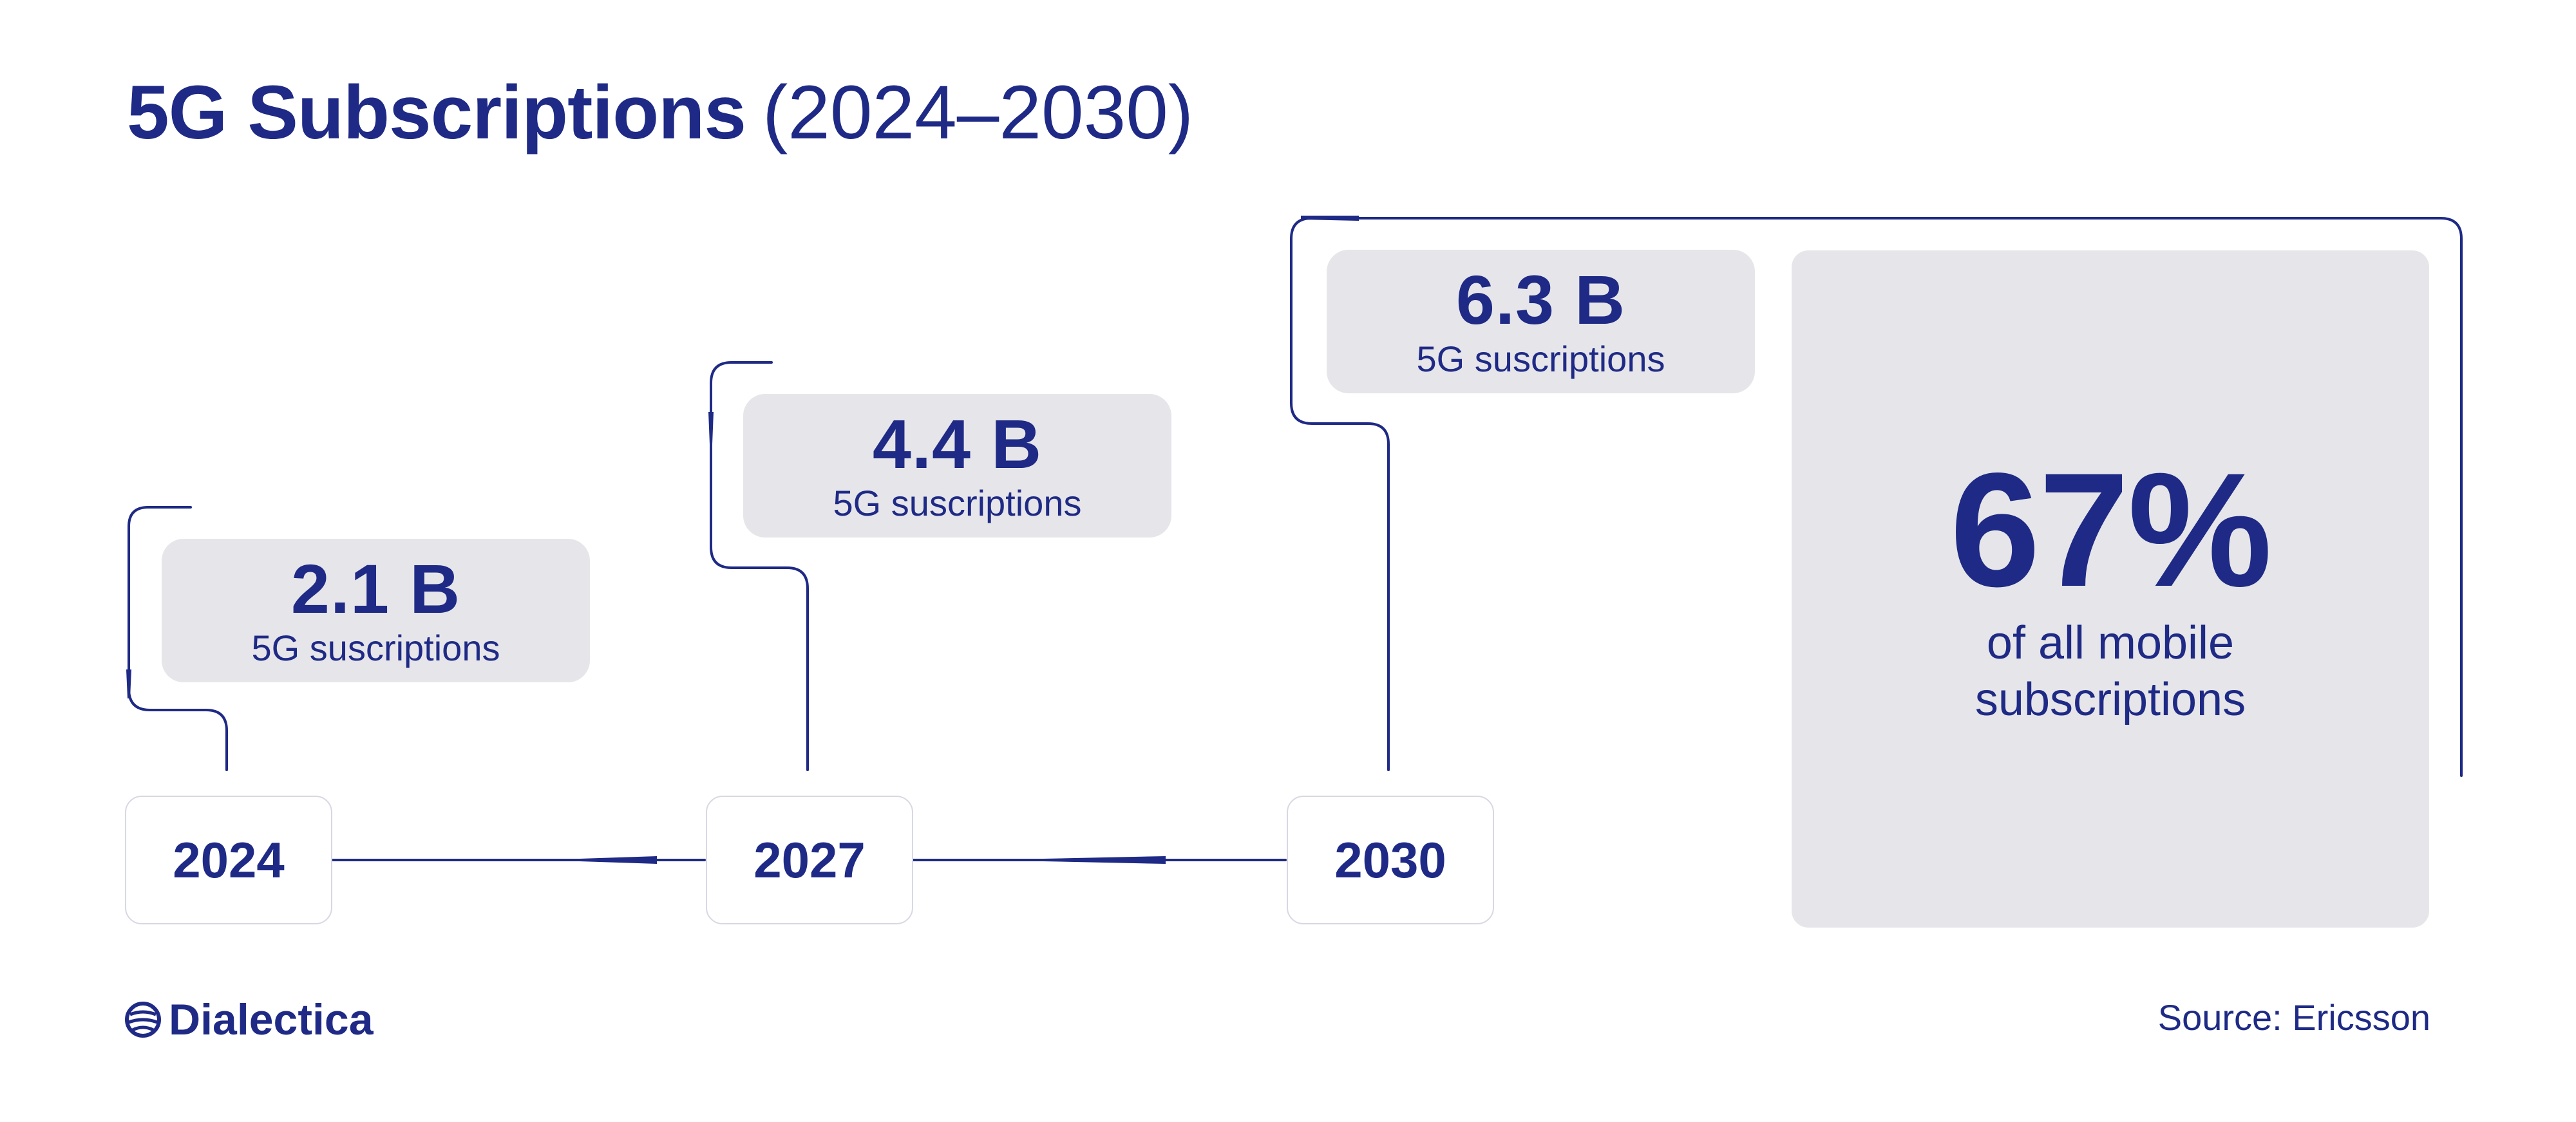 The height and width of the screenshot is (1122, 2576). I want to click on stat-box-2027: 4.4 B 5G suscriptions, so click(957, 466).